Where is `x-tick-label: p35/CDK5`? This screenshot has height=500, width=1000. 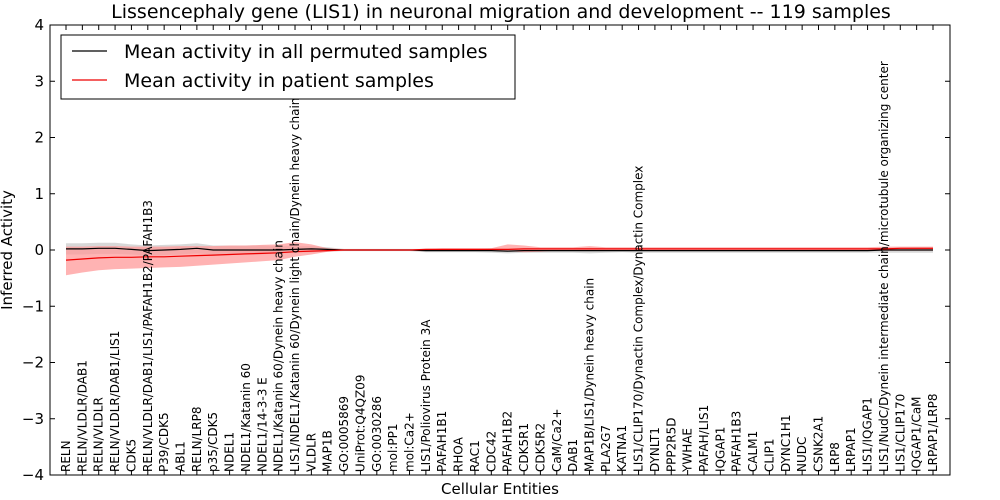
x-tick-label: p35/CDK5 is located at coordinates (213, 442).